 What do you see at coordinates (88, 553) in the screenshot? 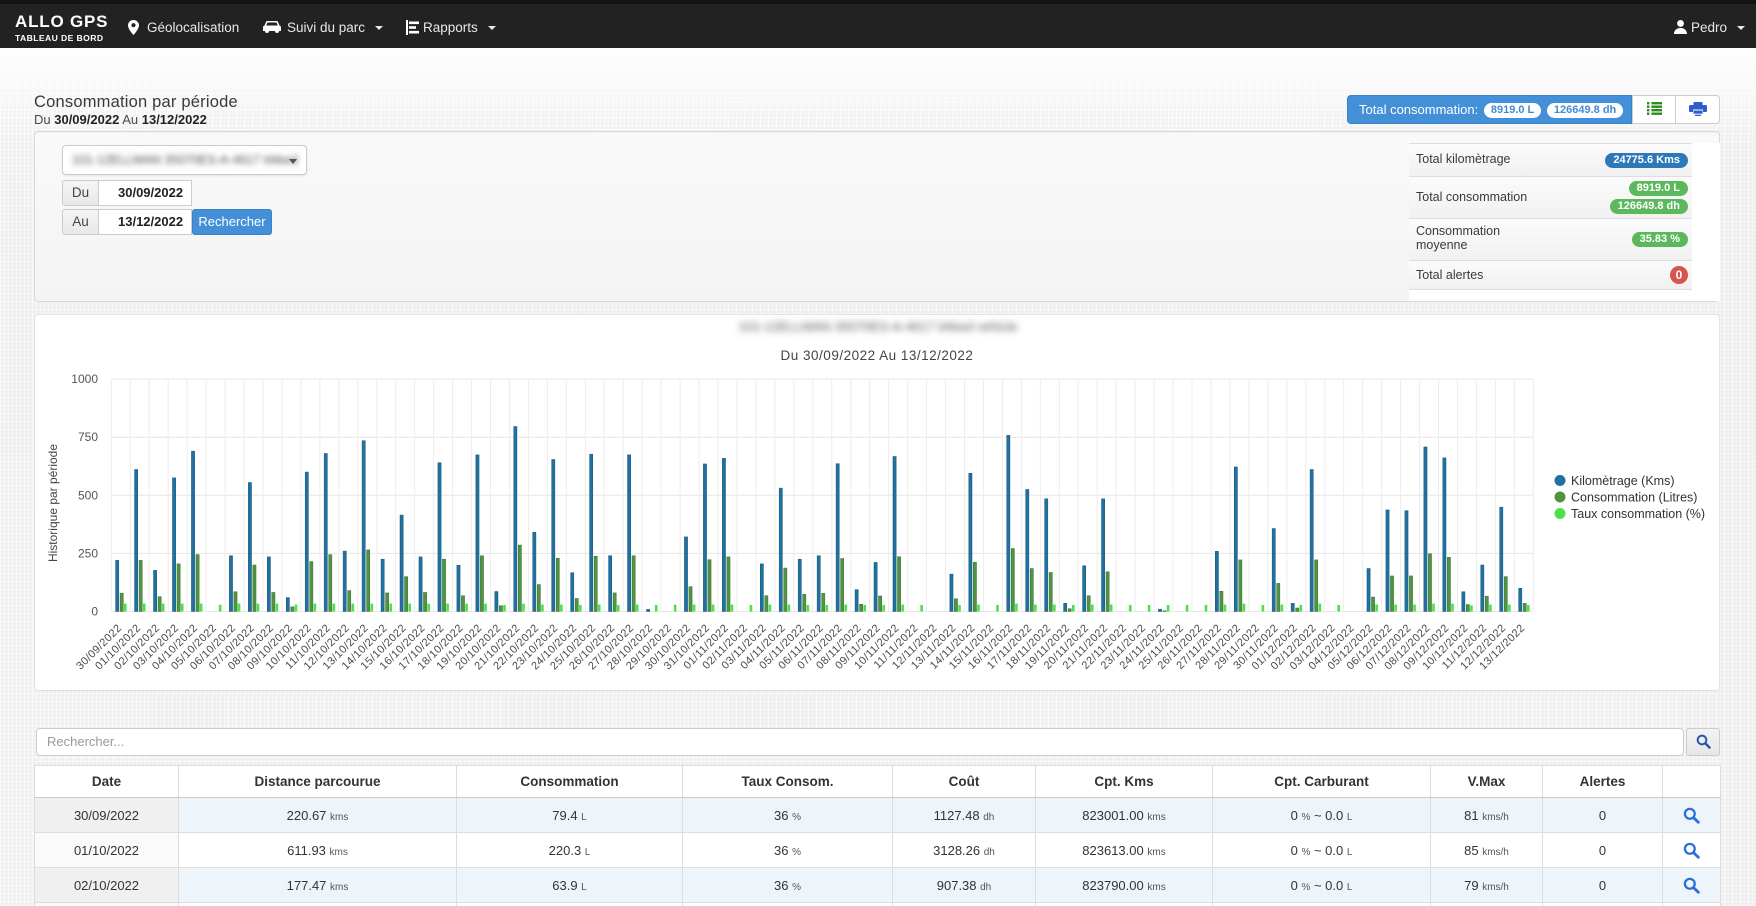
I see `svg-text: 250` at bounding box center [88, 553].